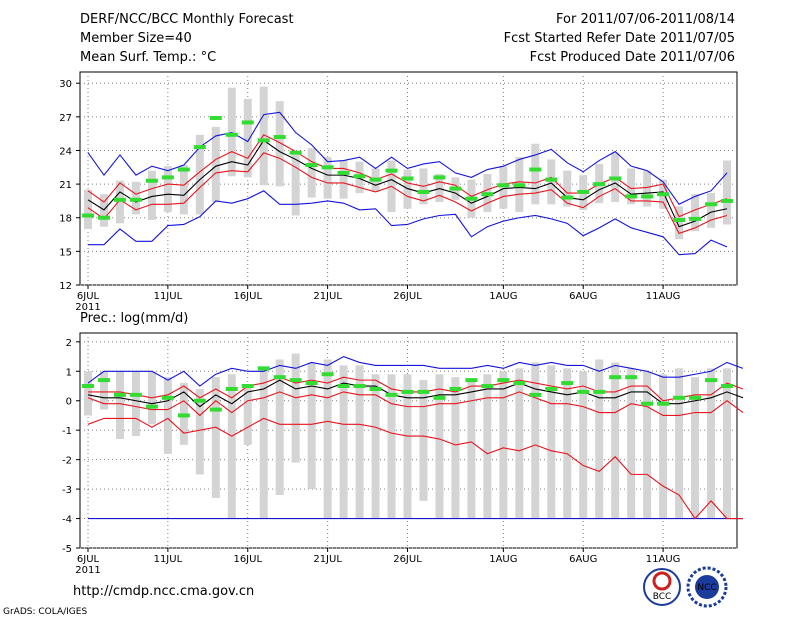 This screenshot has height=618, width=800. What do you see at coordinates (65, 252) in the screenshot?
I see `y-tick-label: 15` at bounding box center [65, 252].